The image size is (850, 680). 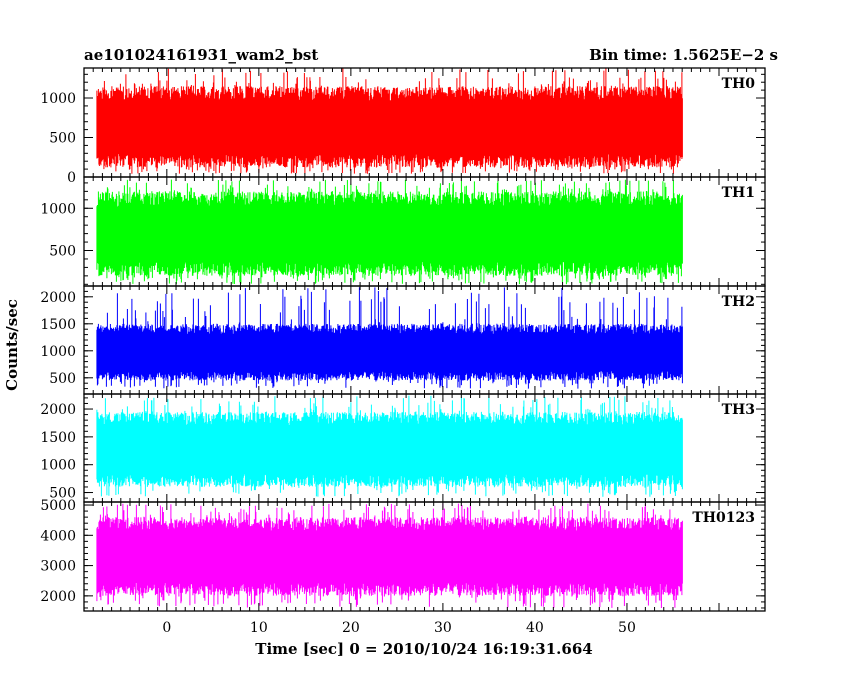 I want to click on panel-label: TH3, so click(x=738, y=410).